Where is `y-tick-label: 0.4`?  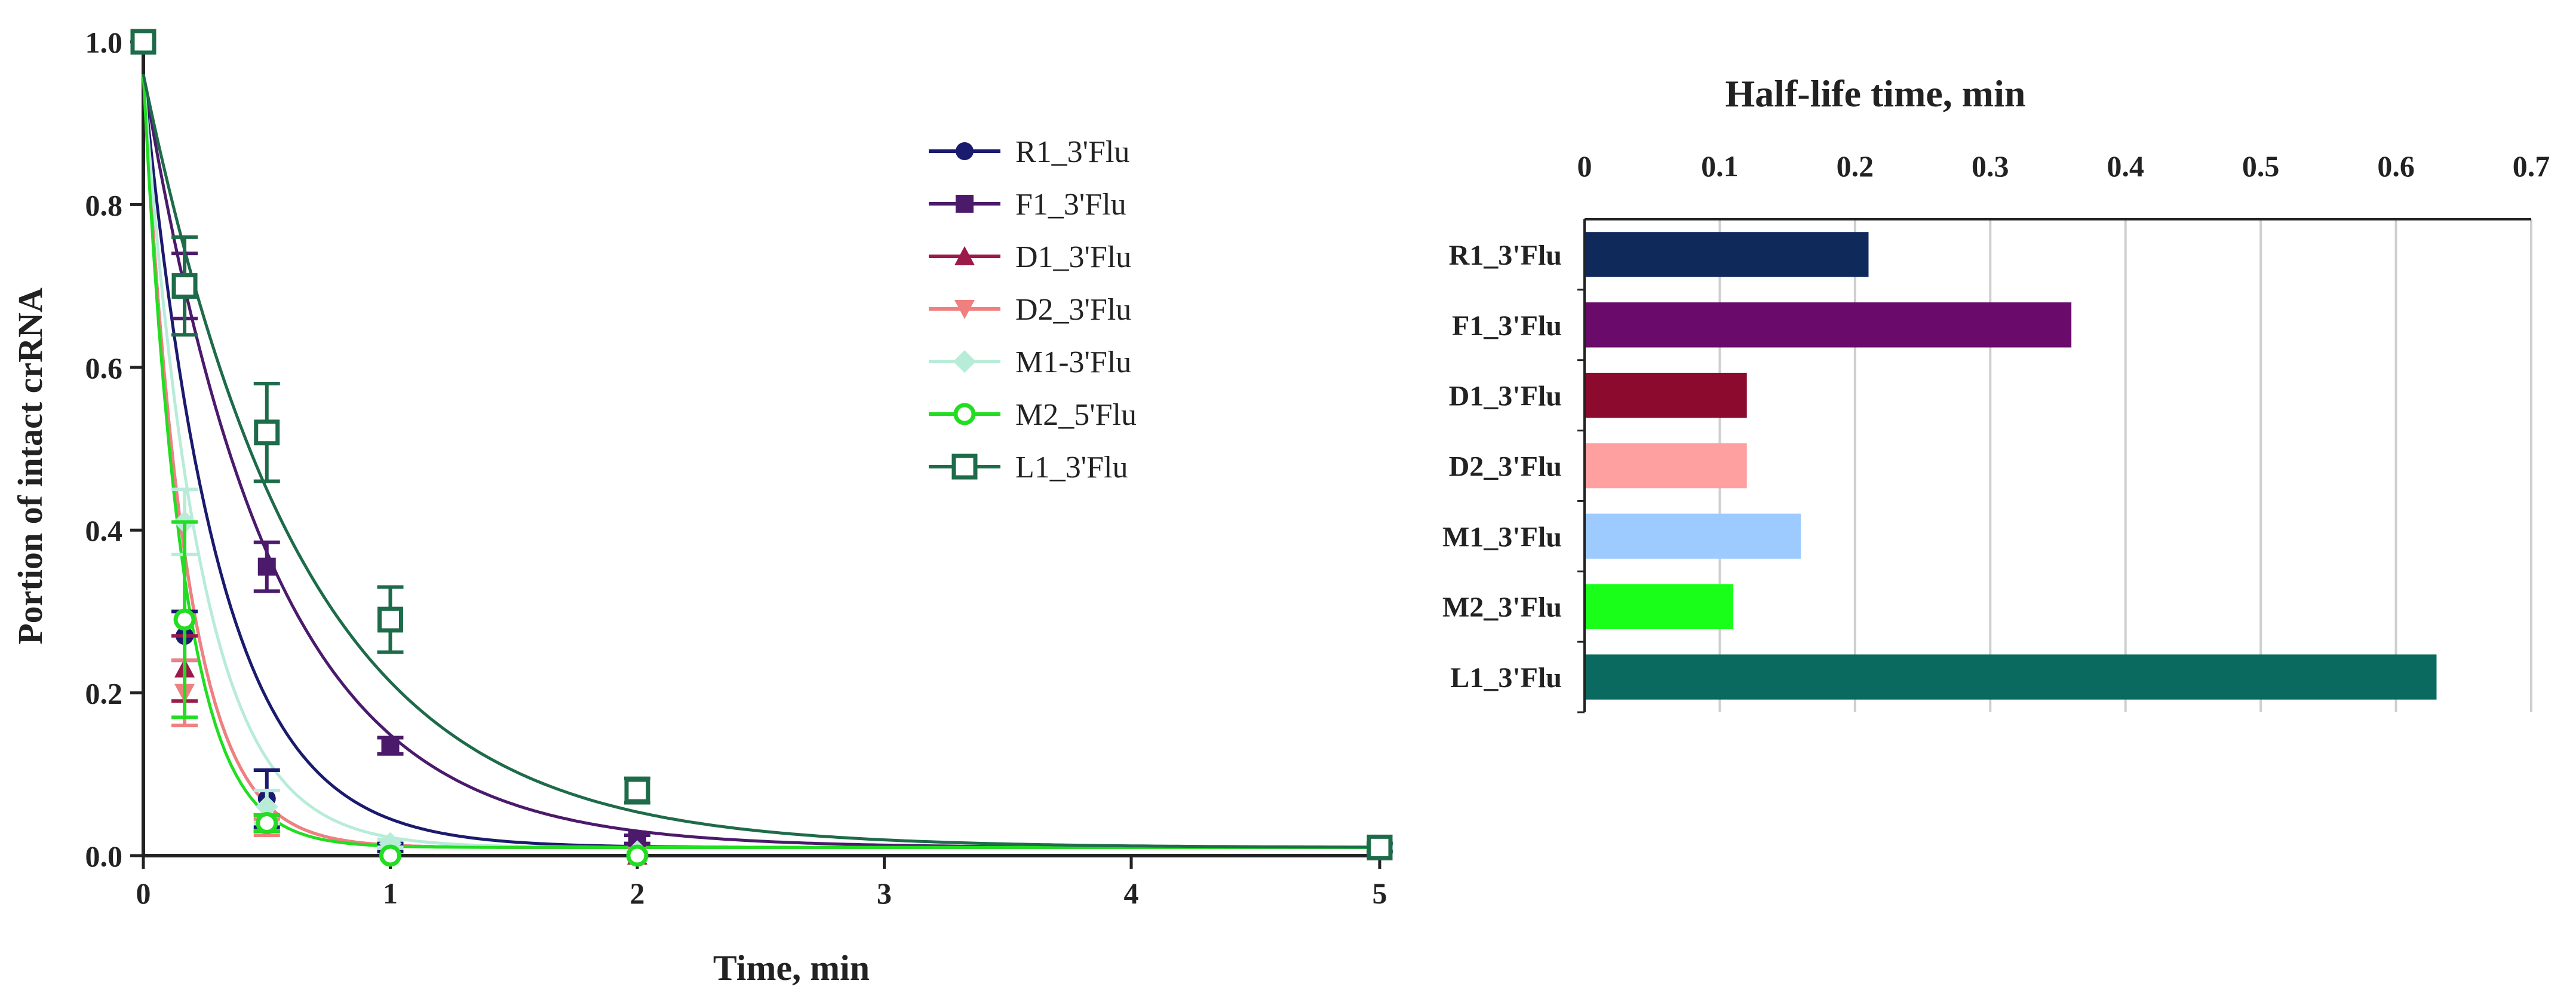 y-tick-label: 0.4 is located at coordinates (104, 531).